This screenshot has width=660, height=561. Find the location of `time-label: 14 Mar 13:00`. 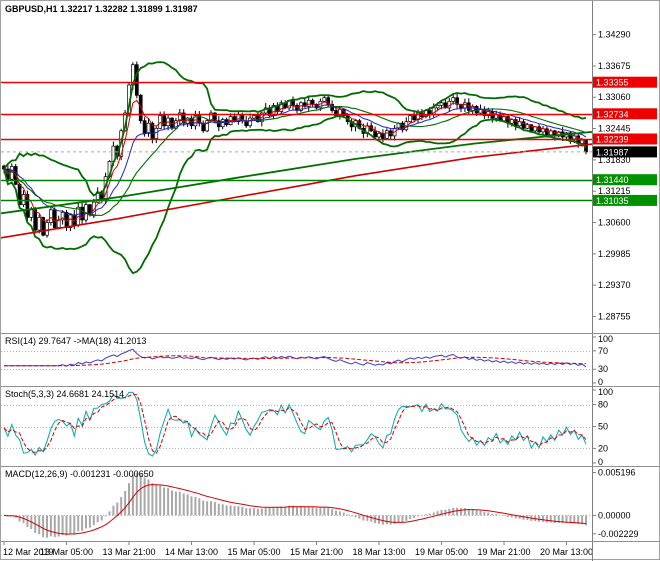

time-label: 14 Mar 13:00 is located at coordinates (191, 552).